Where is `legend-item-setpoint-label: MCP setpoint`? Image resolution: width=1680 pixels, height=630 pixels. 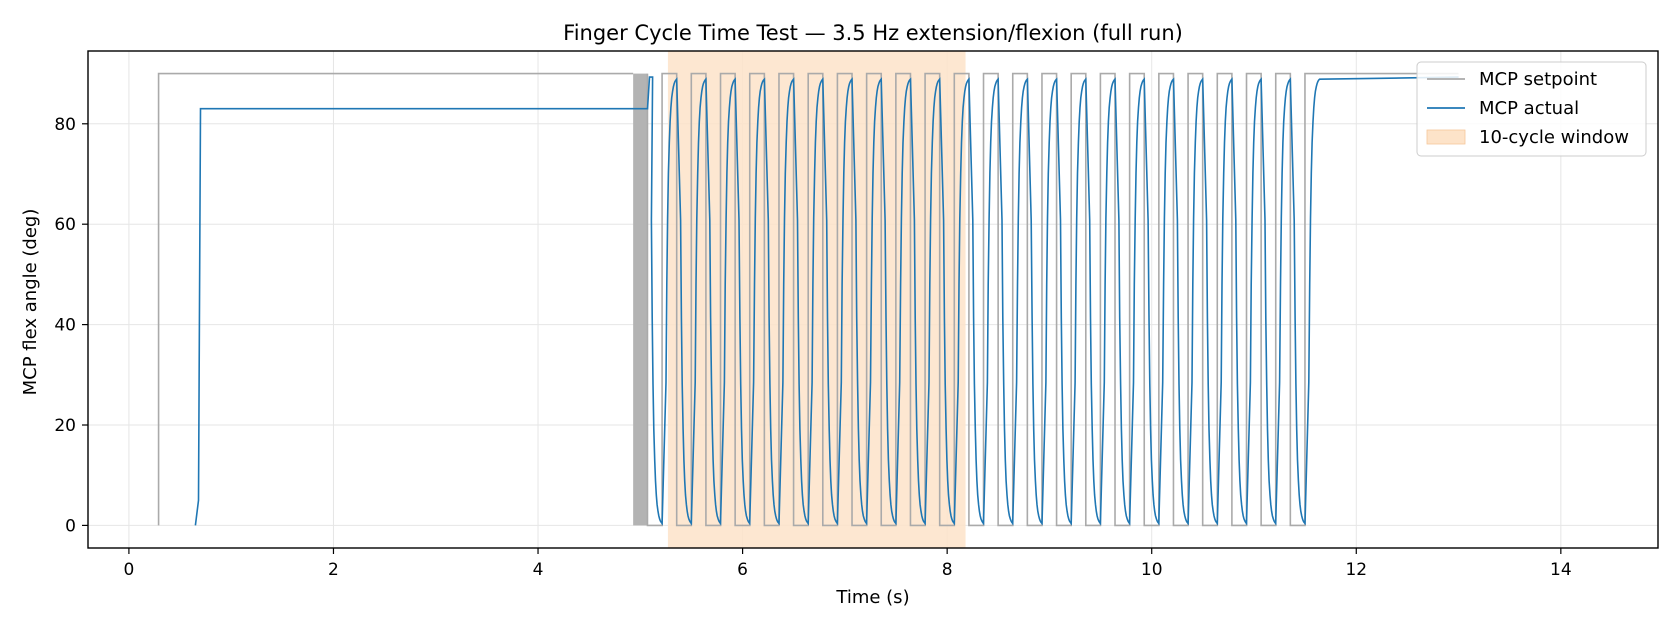 legend-item-setpoint-label: MCP setpoint is located at coordinates (1538, 79).